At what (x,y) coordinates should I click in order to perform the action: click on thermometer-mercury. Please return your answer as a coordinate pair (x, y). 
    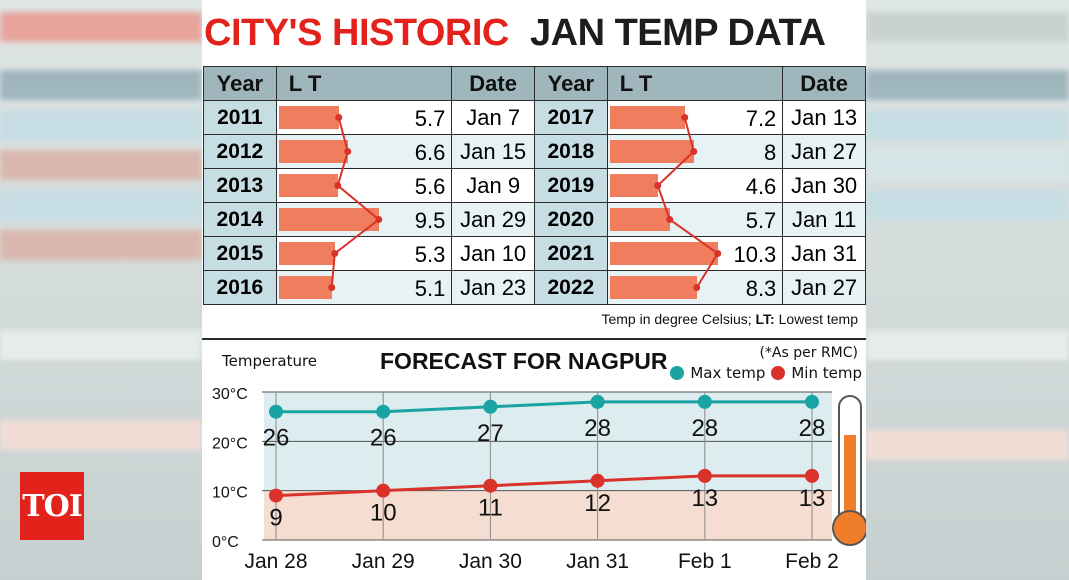
    Looking at the image, I should click on (850, 482).